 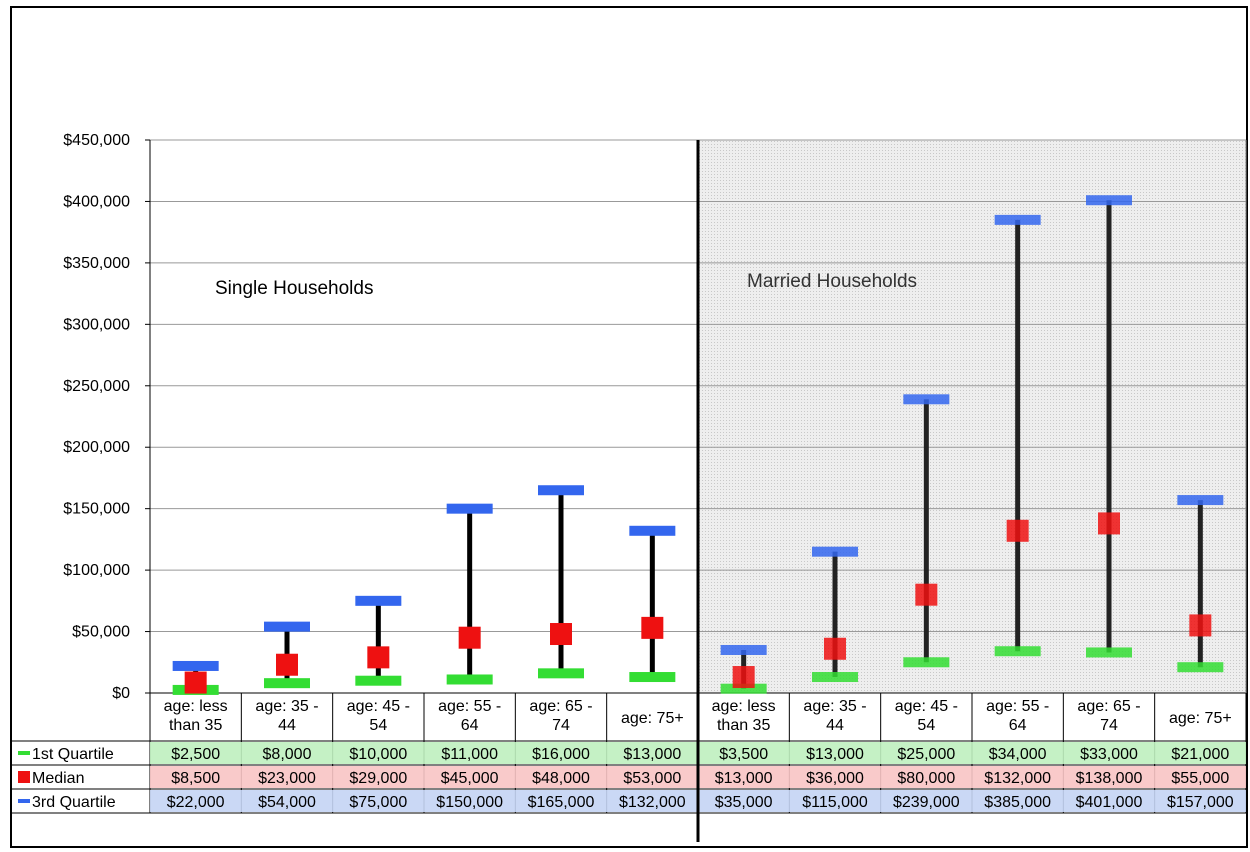 What do you see at coordinates (1109, 802) in the screenshot?
I see `data-value-label: $401,000` at bounding box center [1109, 802].